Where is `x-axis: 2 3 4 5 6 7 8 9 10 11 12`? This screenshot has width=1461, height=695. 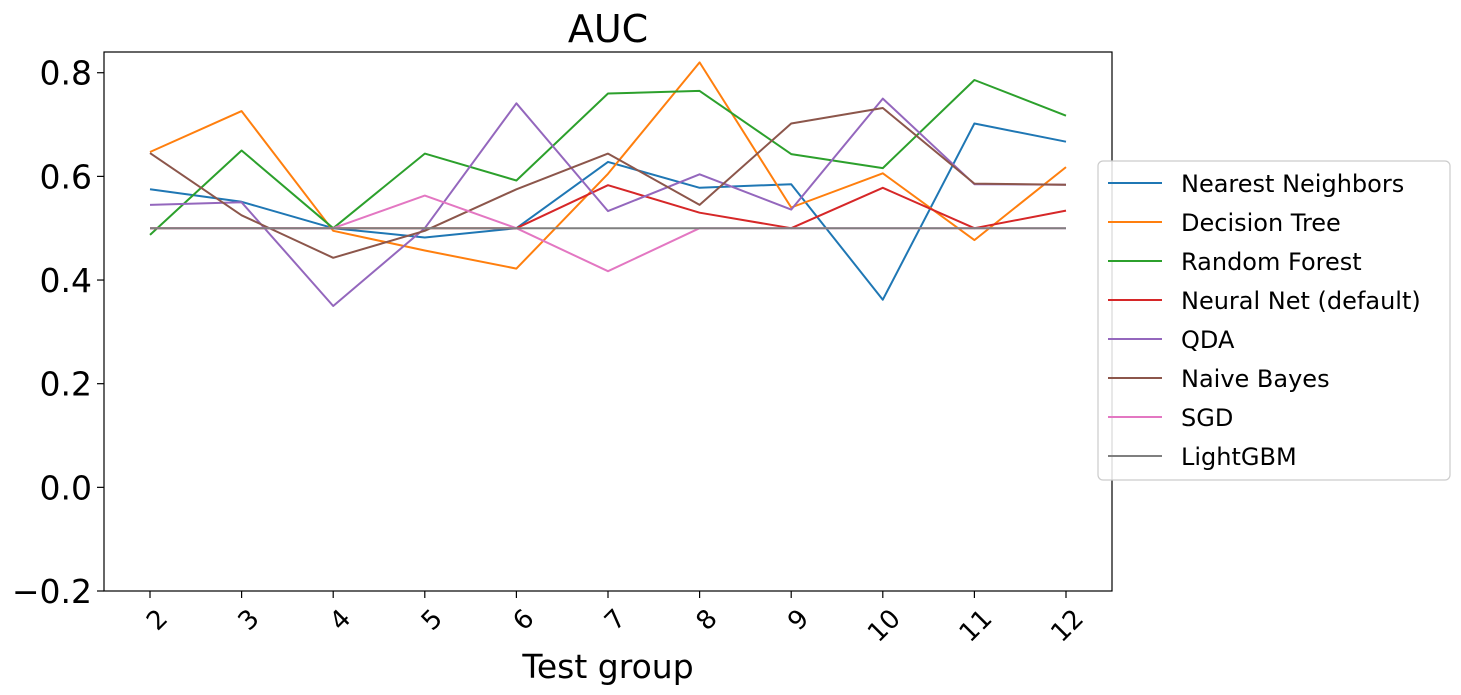 x-axis: 2 3 4 5 6 7 8 9 10 11 12 is located at coordinates (615, 619).